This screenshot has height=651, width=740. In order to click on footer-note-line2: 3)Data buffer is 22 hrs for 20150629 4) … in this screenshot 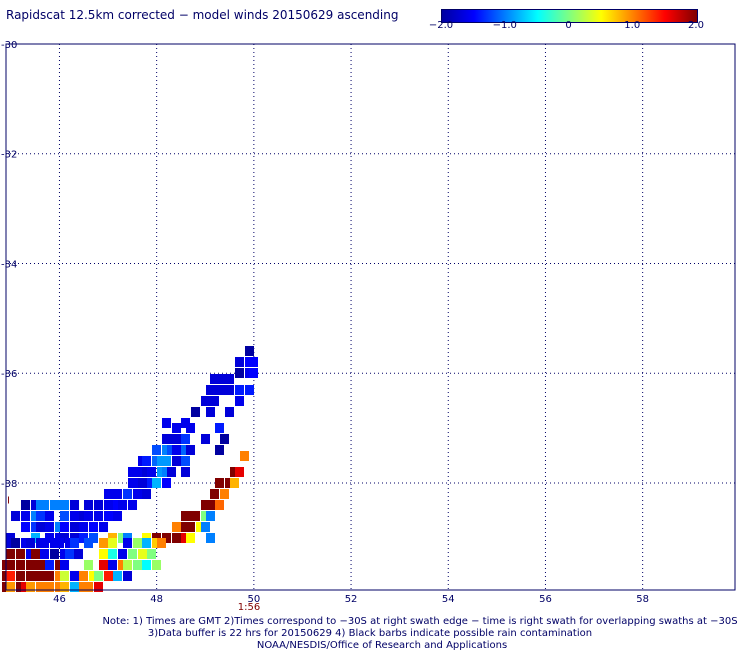, I will do `click(370, 633)`.